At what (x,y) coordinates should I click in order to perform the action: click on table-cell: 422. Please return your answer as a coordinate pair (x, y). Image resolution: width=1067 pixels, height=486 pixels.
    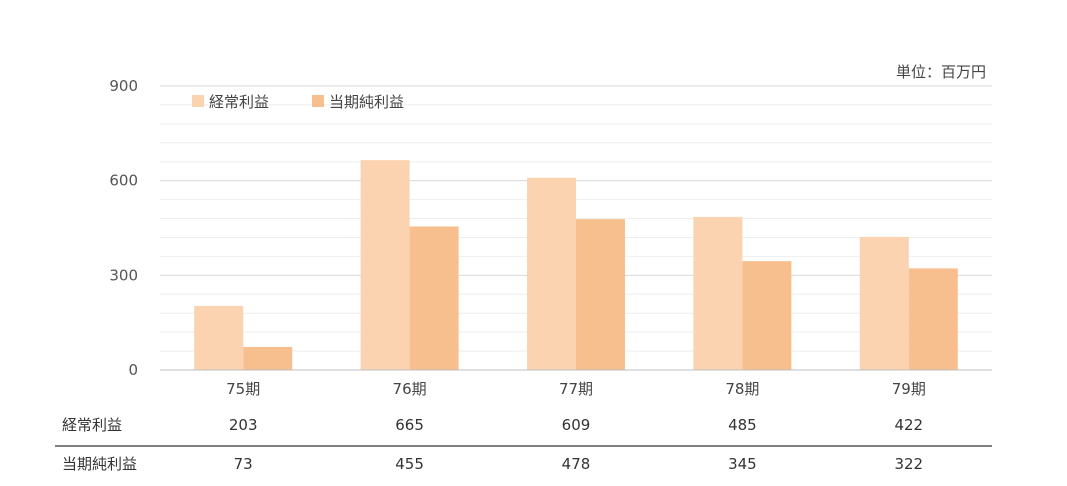
    Looking at the image, I should click on (908, 425).